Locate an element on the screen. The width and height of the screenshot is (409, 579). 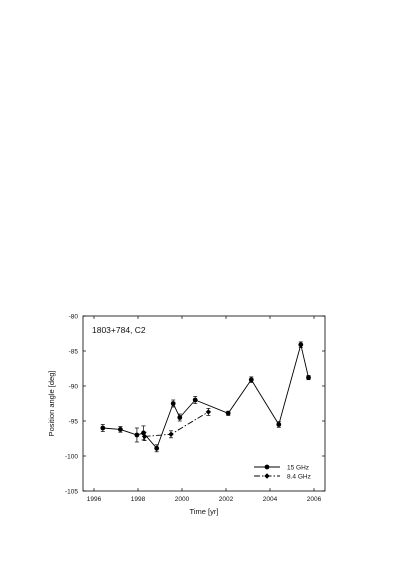
x-tick-label: 2004 is located at coordinates (270, 499).